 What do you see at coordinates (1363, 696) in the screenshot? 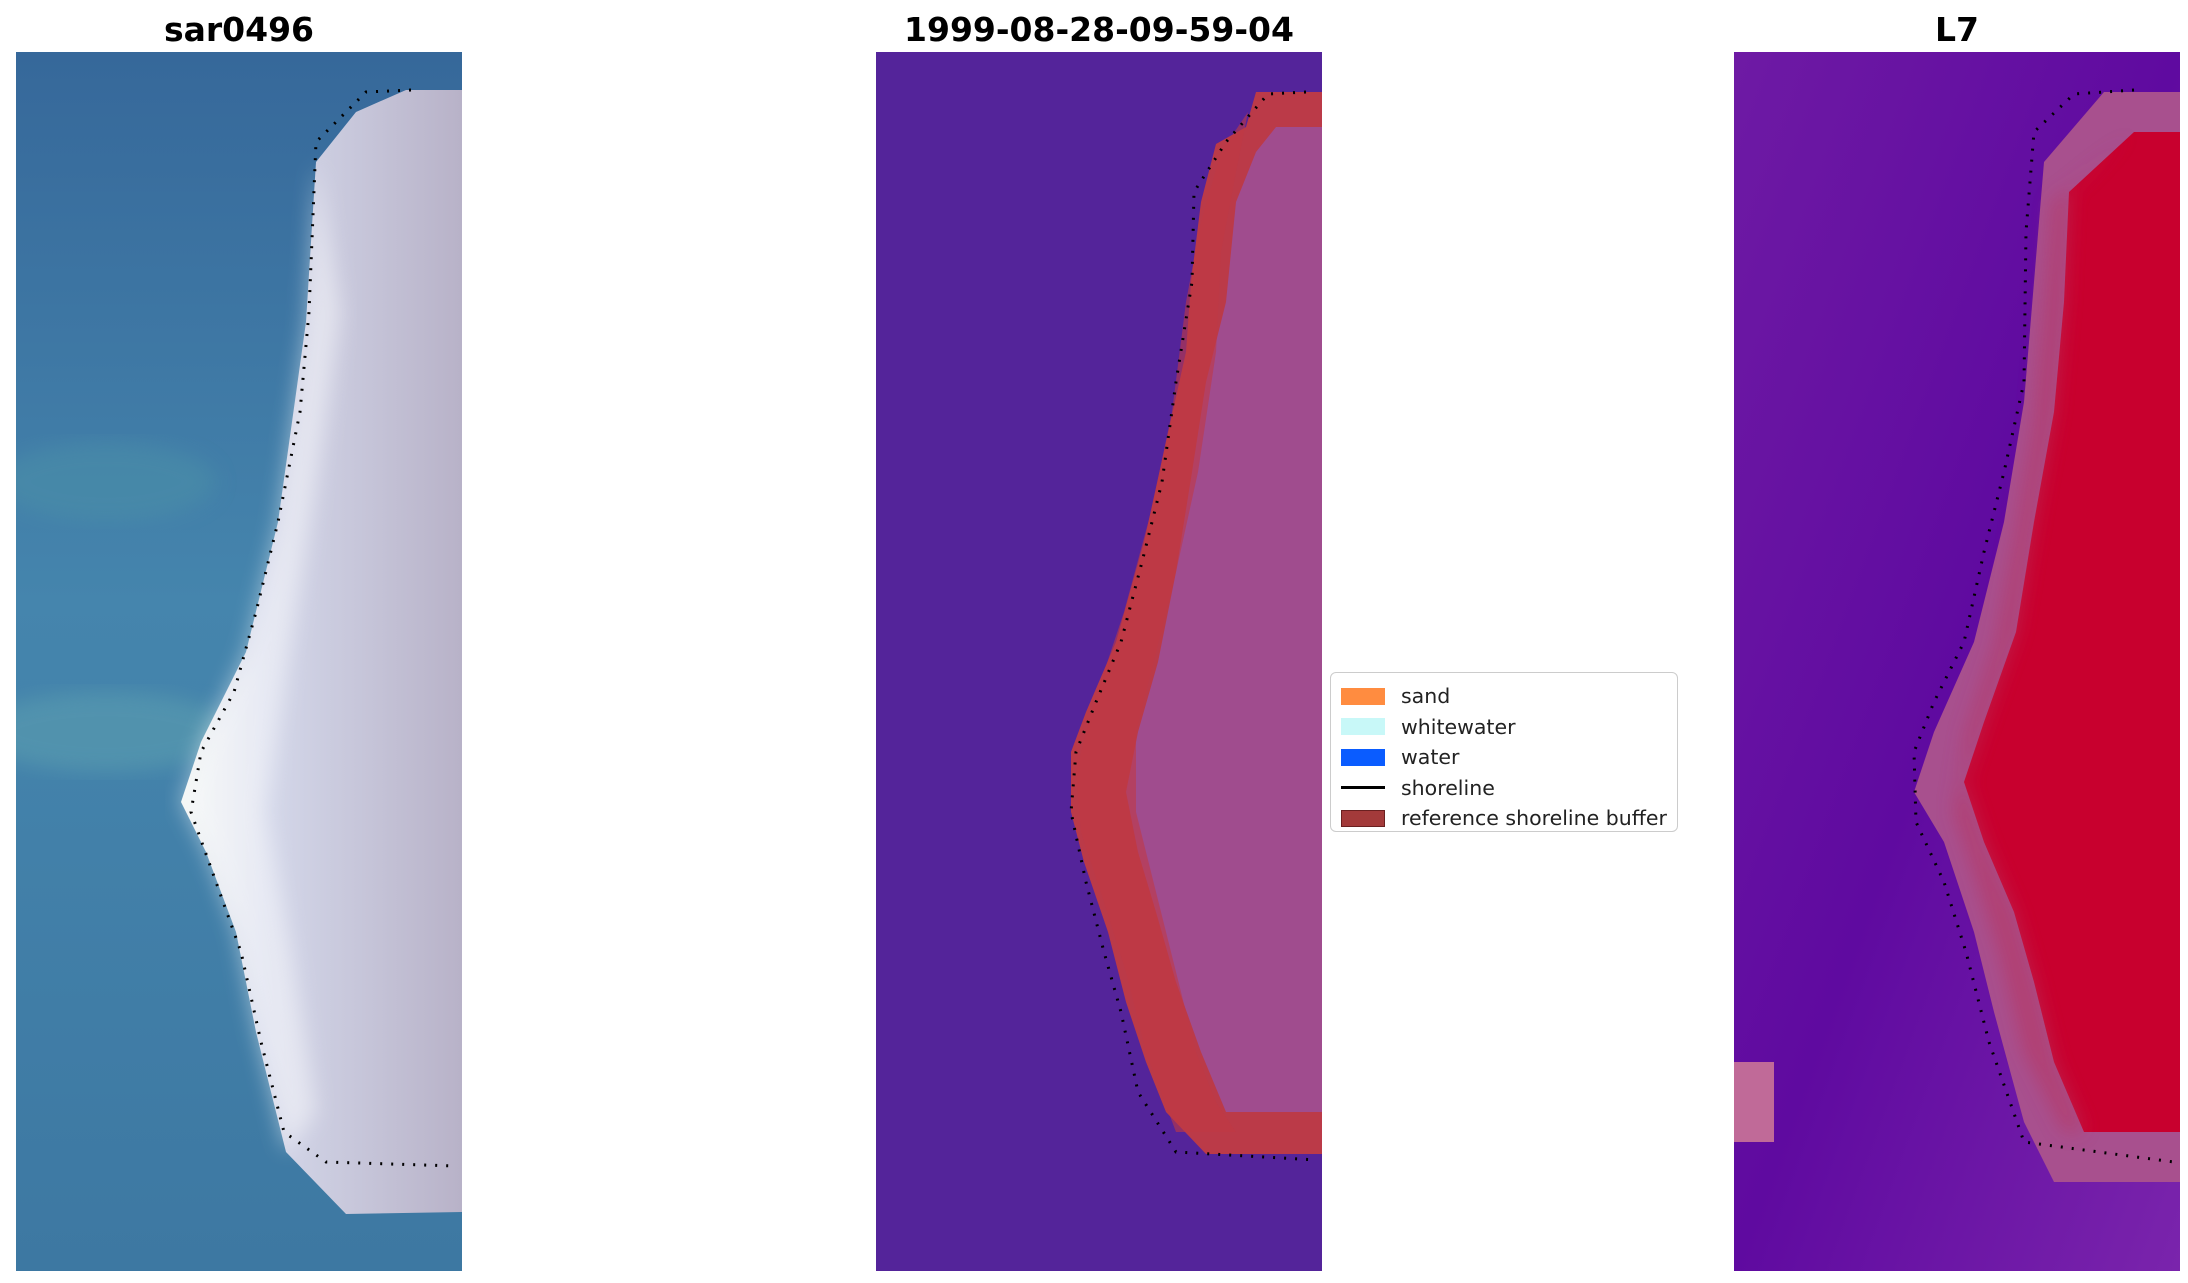
I see `legend-swatch-sand` at bounding box center [1363, 696].